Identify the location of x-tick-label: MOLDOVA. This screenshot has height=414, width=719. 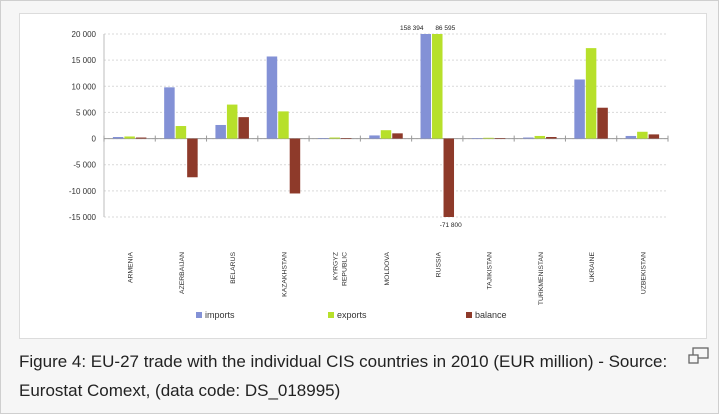
(387, 269).